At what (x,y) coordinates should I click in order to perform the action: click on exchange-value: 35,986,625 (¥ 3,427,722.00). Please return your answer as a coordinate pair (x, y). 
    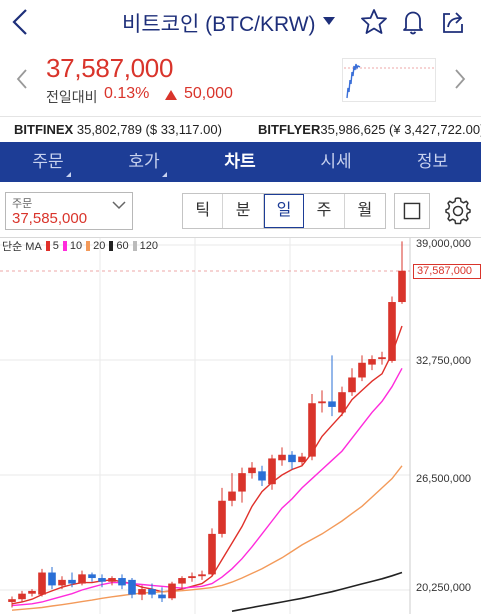
    Looking at the image, I should click on (400, 129).